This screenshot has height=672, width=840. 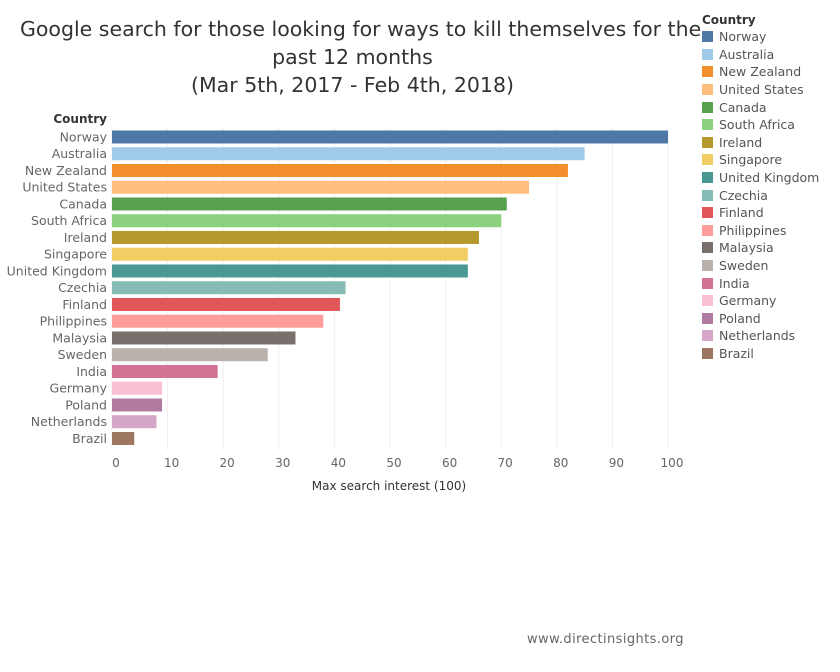 What do you see at coordinates (751, 160) in the screenshot?
I see `legend-label: Singapore` at bounding box center [751, 160].